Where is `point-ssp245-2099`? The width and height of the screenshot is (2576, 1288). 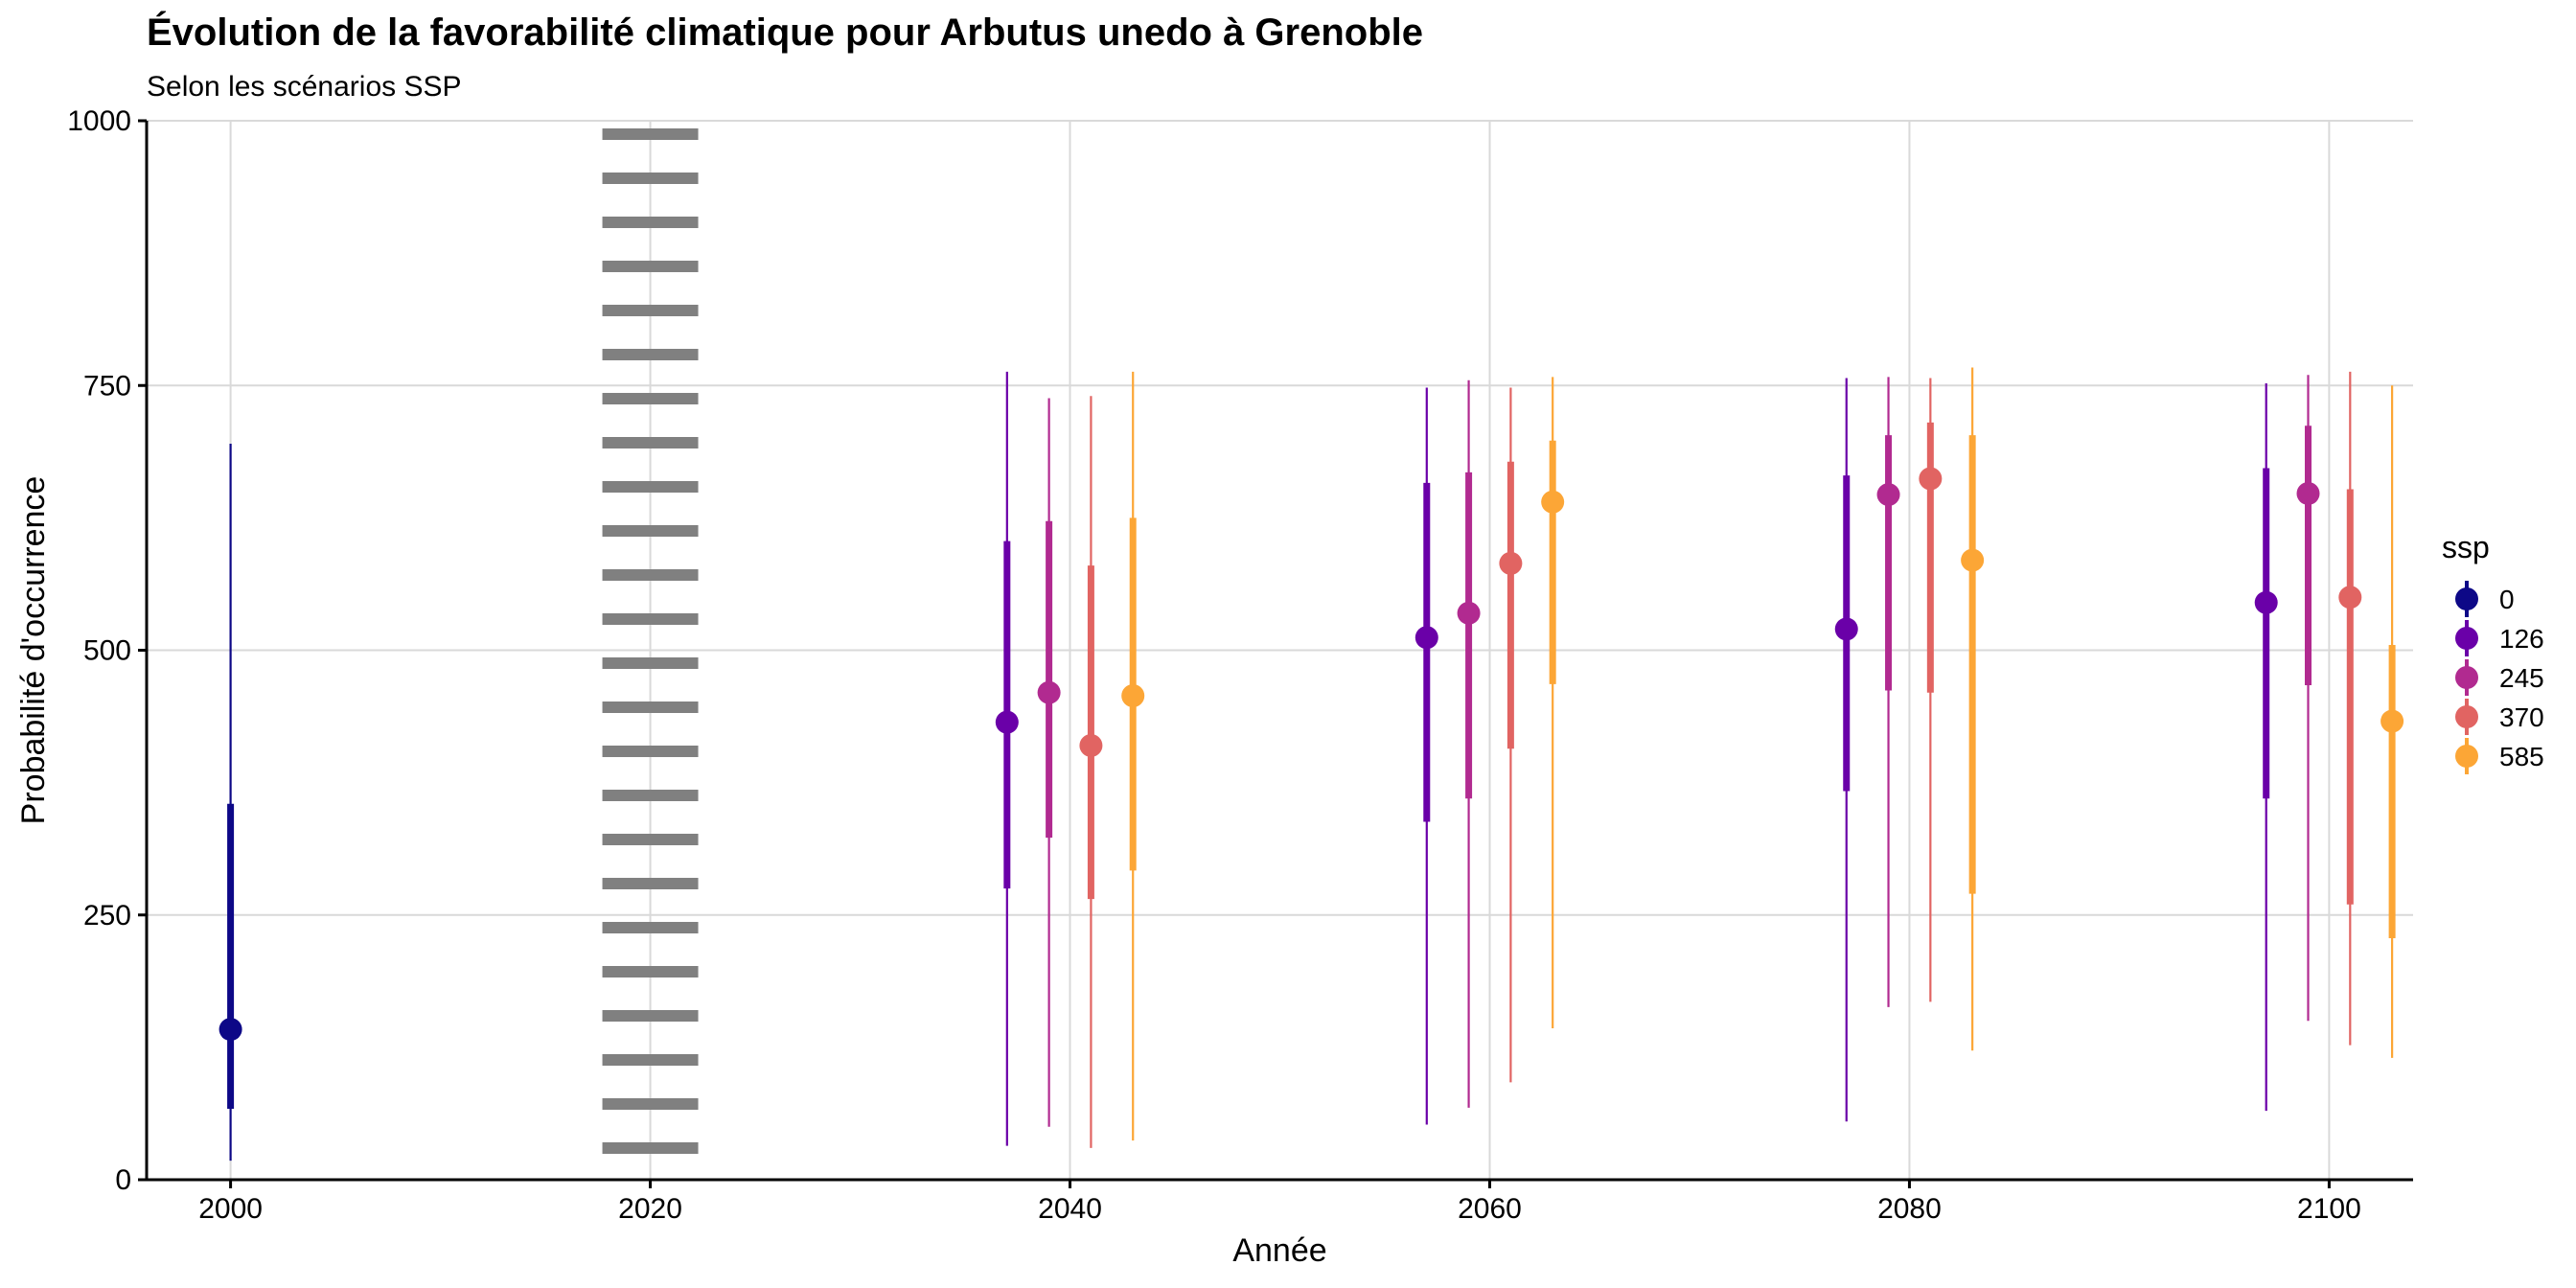 point-ssp245-2099 is located at coordinates (2308, 493).